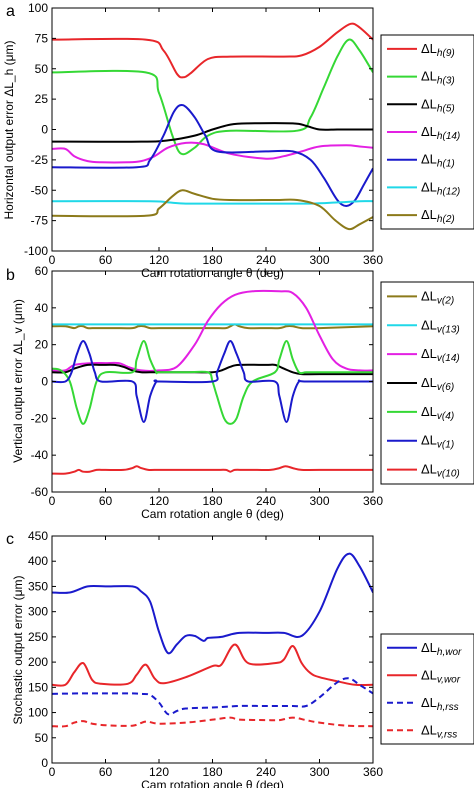  I want to click on legend-entry: ΔLh(9), so click(438, 50).